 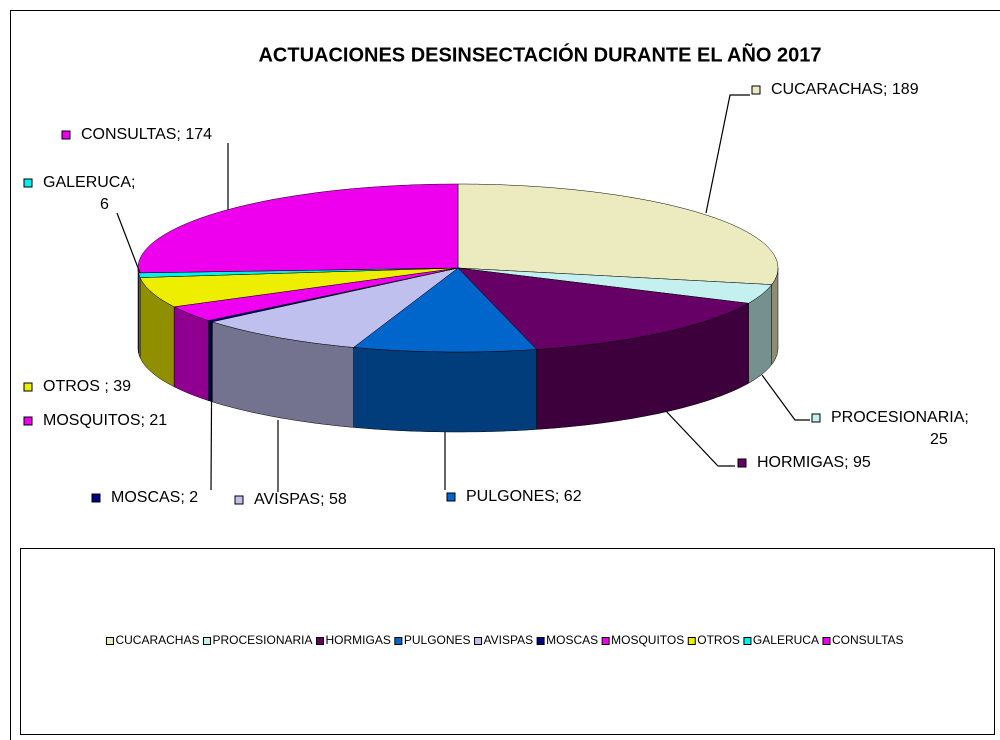 I want to click on data-label: OTROS ; 39, so click(x=87, y=386).